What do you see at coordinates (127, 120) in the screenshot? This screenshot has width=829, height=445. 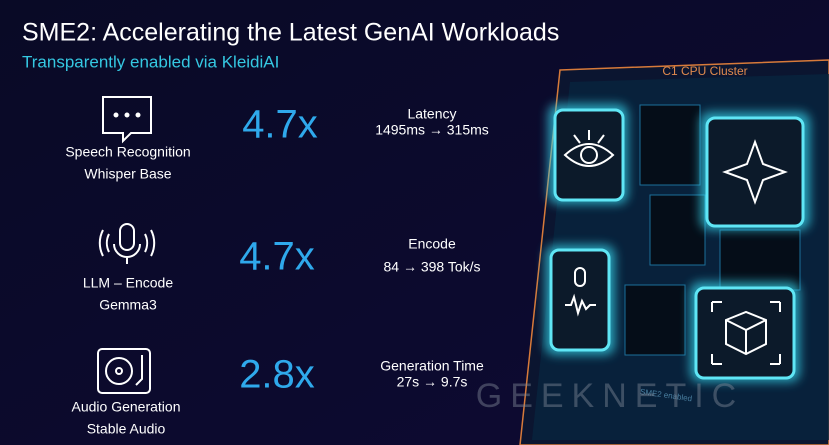 I see `speech-icon` at bounding box center [127, 120].